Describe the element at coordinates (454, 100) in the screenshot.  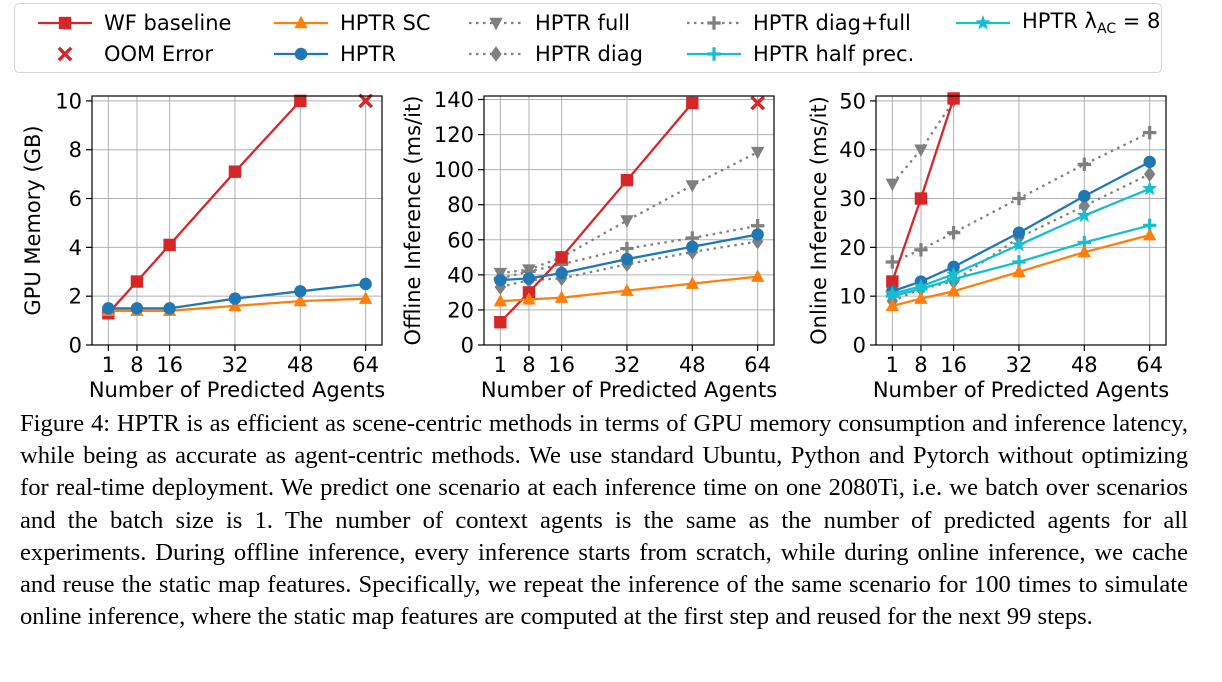
I see `y-tick-label: 140` at that location.